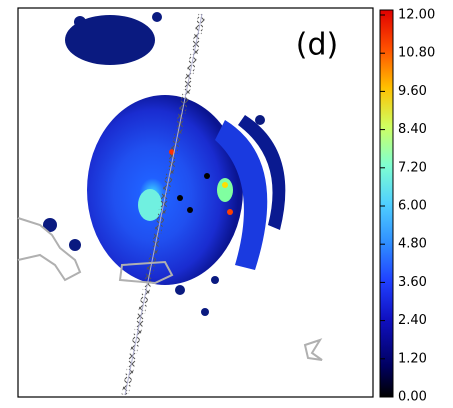 Image resolution: width=453 pixels, height=408 pixels. Describe the element at coordinates (412, 244) in the screenshot. I see `colorbar-tick-label: 4.80` at that location.